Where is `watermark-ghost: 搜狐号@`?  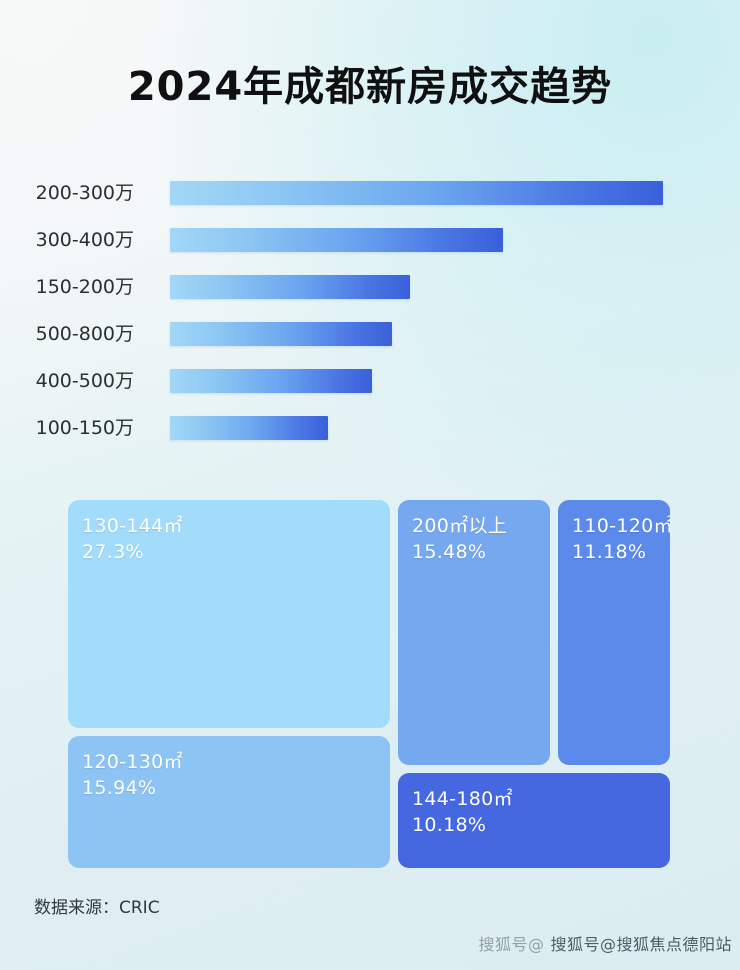 watermark-ghost: 搜狐号@ is located at coordinates (511, 944).